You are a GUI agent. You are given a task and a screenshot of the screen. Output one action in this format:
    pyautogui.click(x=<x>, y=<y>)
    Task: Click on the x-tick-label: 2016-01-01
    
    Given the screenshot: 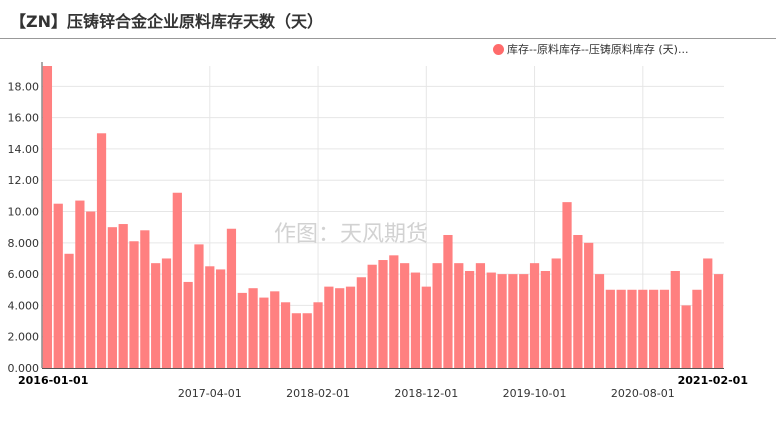 What is the action you would take?
    pyautogui.click(x=53, y=380)
    